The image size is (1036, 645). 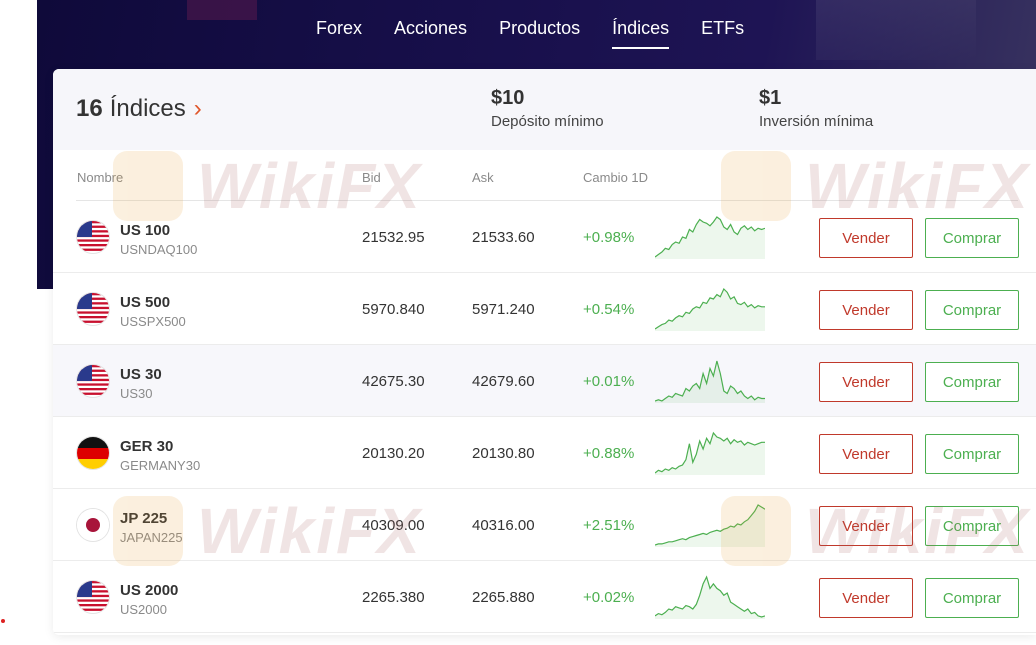 What do you see at coordinates (770, 98) in the screenshot?
I see `min-investment-value: $1` at bounding box center [770, 98].